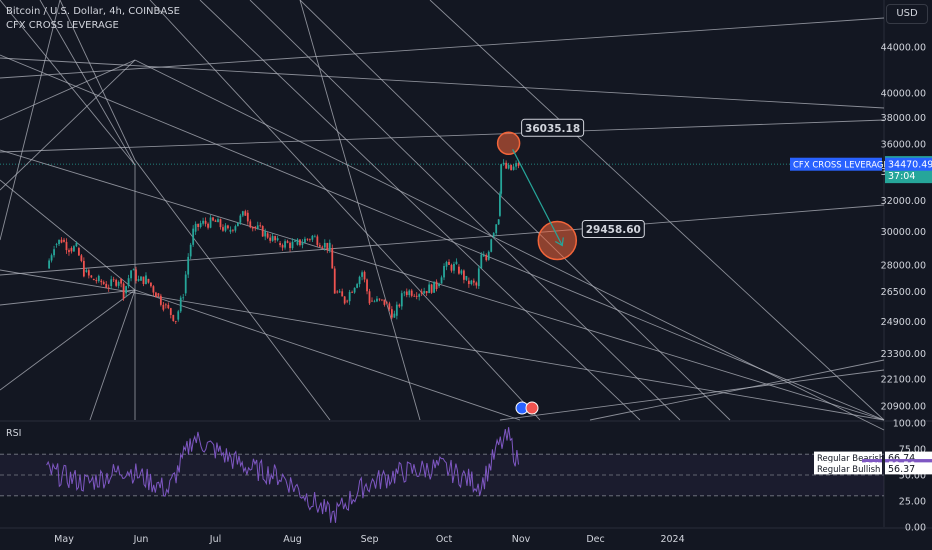 The image size is (932, 550). What do you see at coordinates (903, 144) in the screenshot?
I see `price-tick-label: 36000.00` at bounding box center [903, 144].